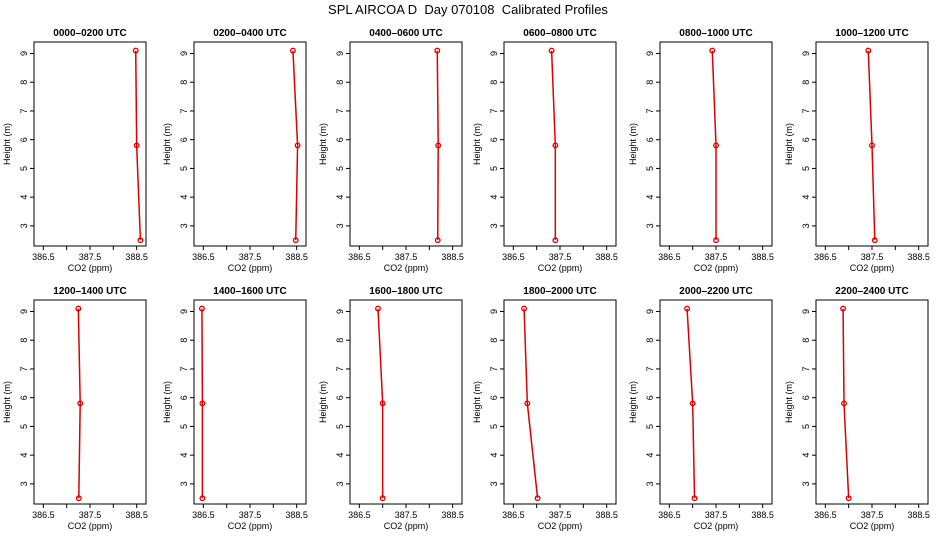 The height and width of the screenshot is (540, 936). I want to click on panel-title: 1200–1400 UTC, so click(89, 291).